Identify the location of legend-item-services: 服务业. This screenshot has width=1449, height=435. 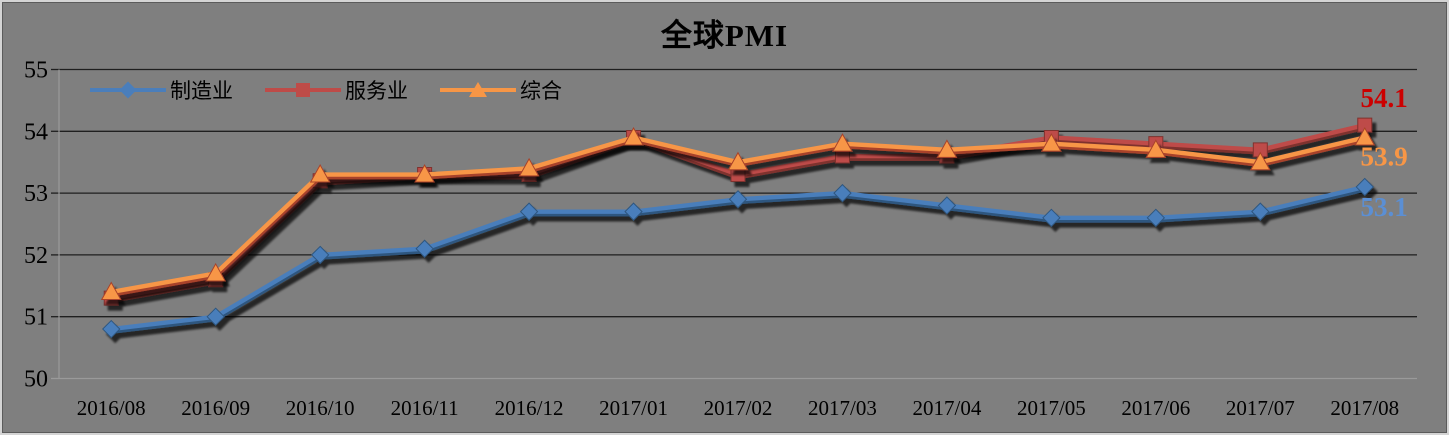
(336, 90).